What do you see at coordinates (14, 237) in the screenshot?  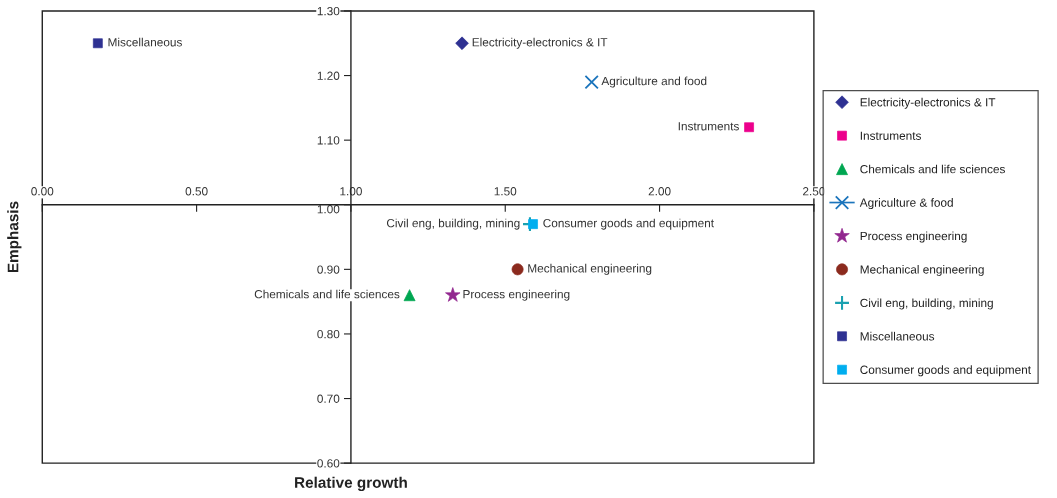 I see `y-axis-title: Emphasis` at bounding box center [14, 237].